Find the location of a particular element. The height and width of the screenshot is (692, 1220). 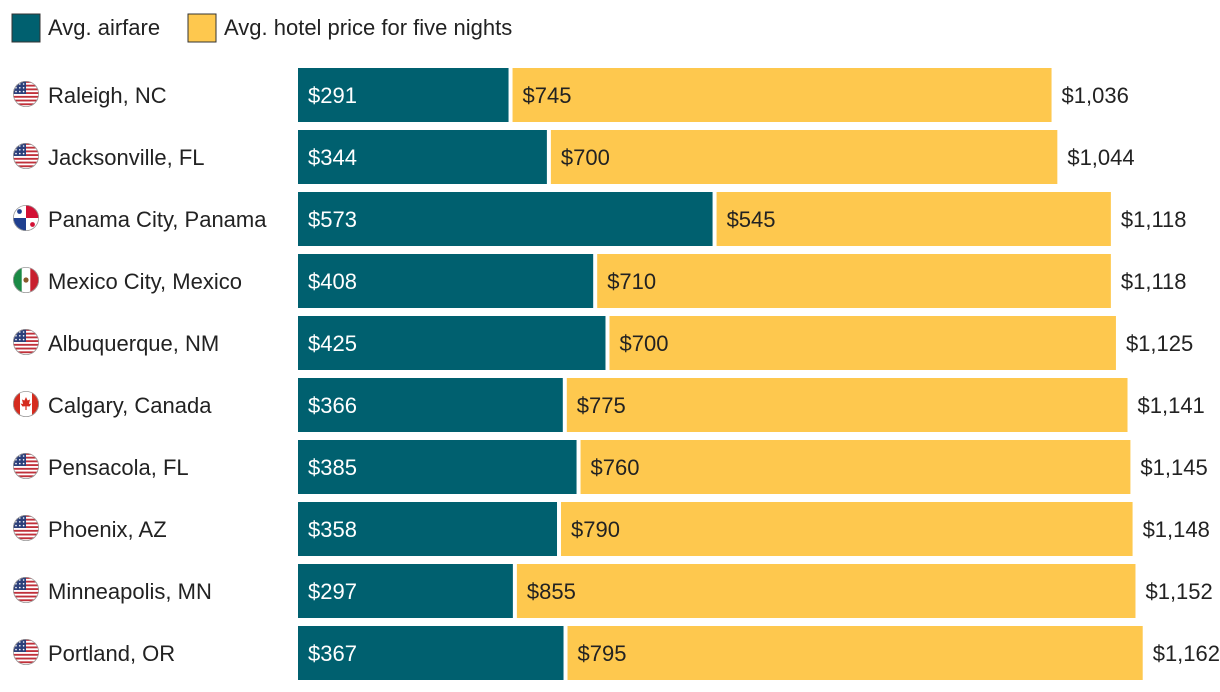

airfare-value-label: $385 is located at coordinates (332, 467).